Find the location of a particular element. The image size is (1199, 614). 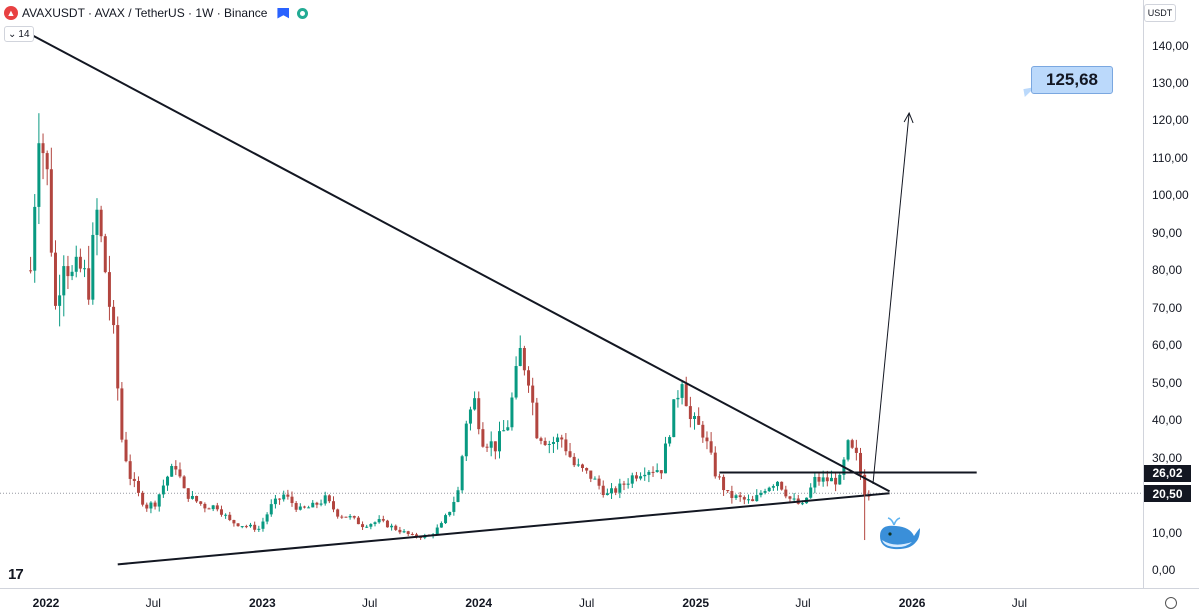

projection-arrow-line is located at coordinates (891, 298).